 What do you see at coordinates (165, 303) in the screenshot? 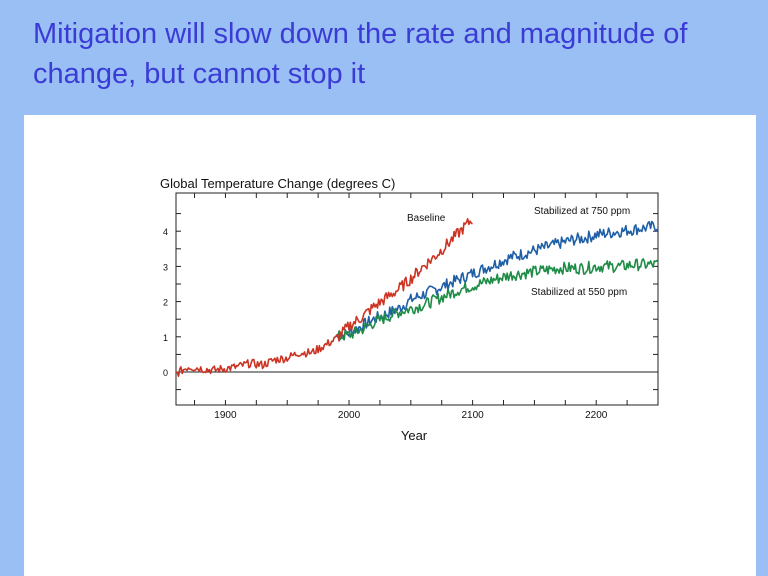
I see `y-tick-label: 2` at bounding box center [165, 303].